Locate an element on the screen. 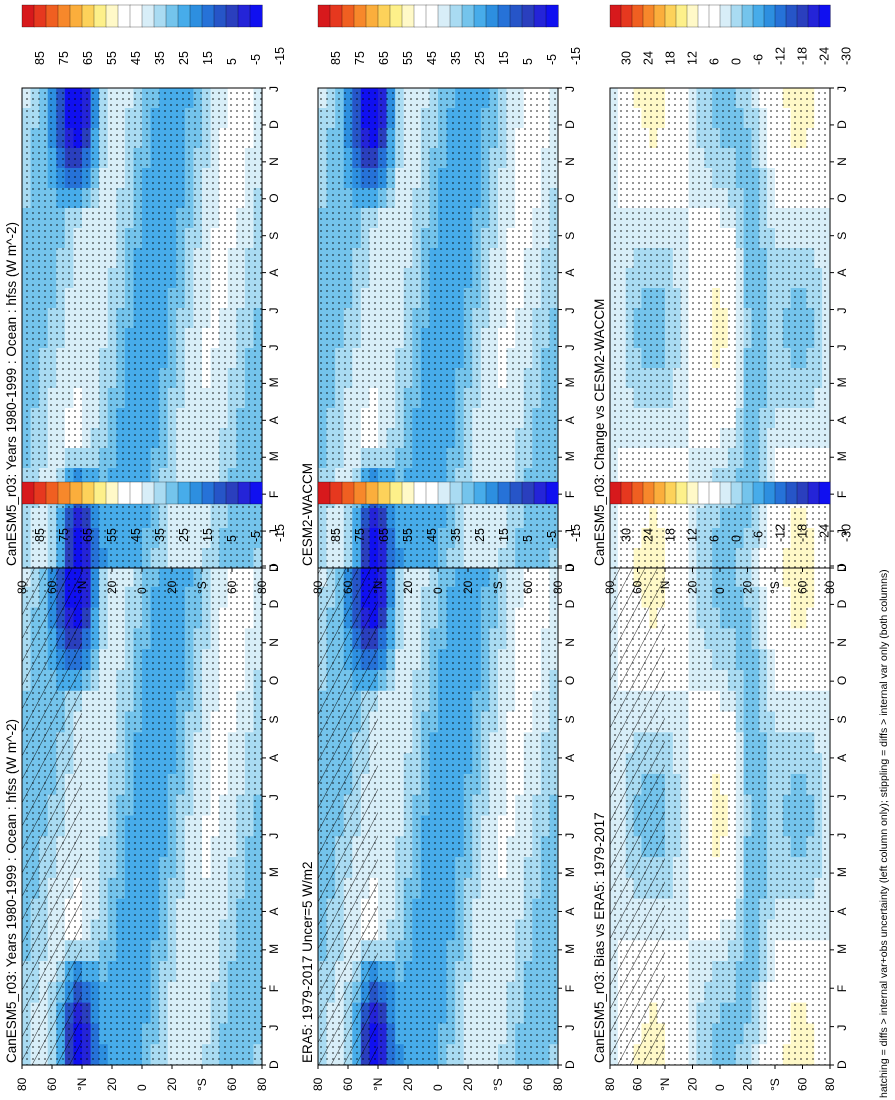 This screenshot has width=895, height=1100. panel-title: CESM2-WACCM is located at coordinates (307, 514).